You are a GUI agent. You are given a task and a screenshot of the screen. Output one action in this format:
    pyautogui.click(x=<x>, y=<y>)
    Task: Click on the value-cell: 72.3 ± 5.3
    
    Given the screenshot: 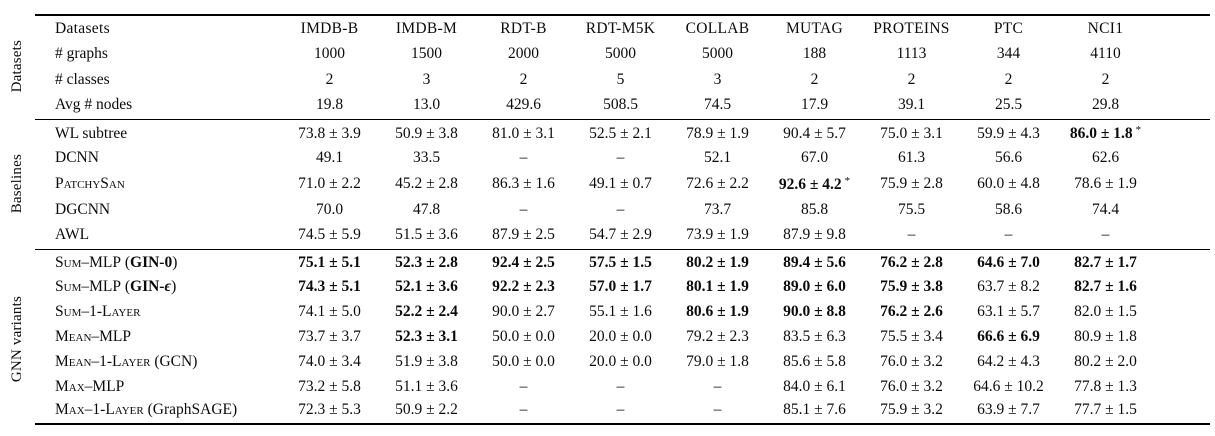 What is the action you would take?
    pyautogui.click(x=329, y=409)
    